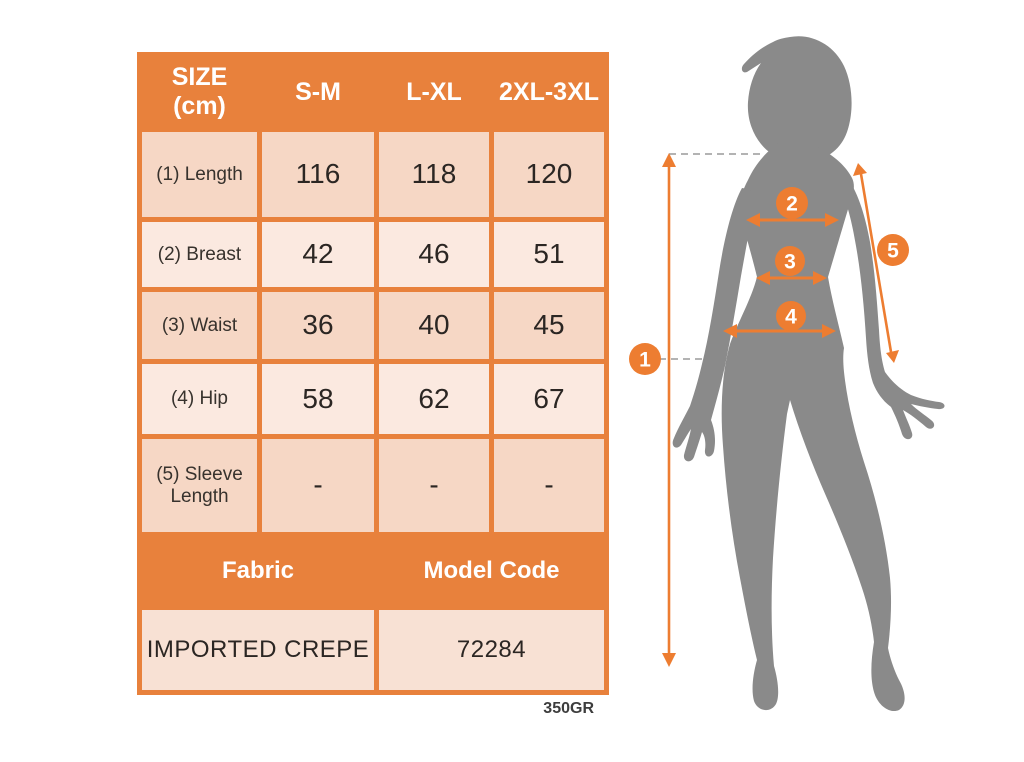  I want to click on row-label-hip: (4) Hip, so click(199, 399).